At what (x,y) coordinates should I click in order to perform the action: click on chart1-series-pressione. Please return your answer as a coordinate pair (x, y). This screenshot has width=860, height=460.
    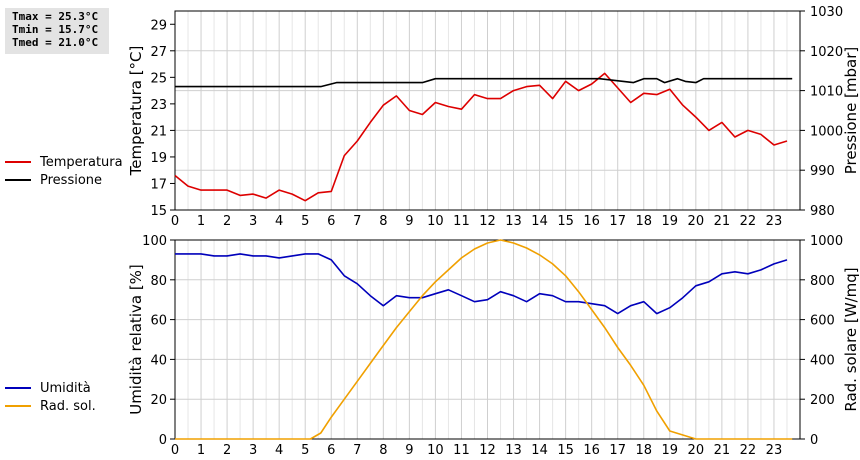
    Looking at the image, I should click on (484, 82).